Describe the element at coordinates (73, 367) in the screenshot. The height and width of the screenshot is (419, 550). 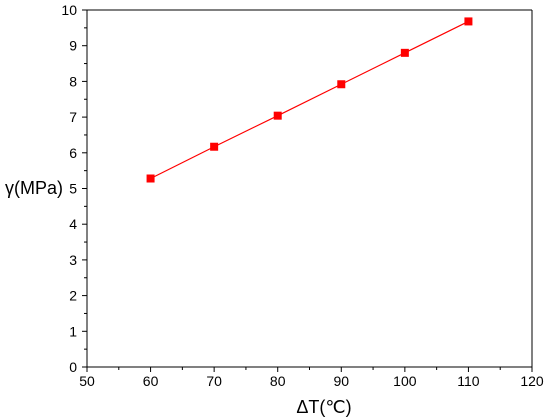
I see `y-tick-label: 0` at that location.